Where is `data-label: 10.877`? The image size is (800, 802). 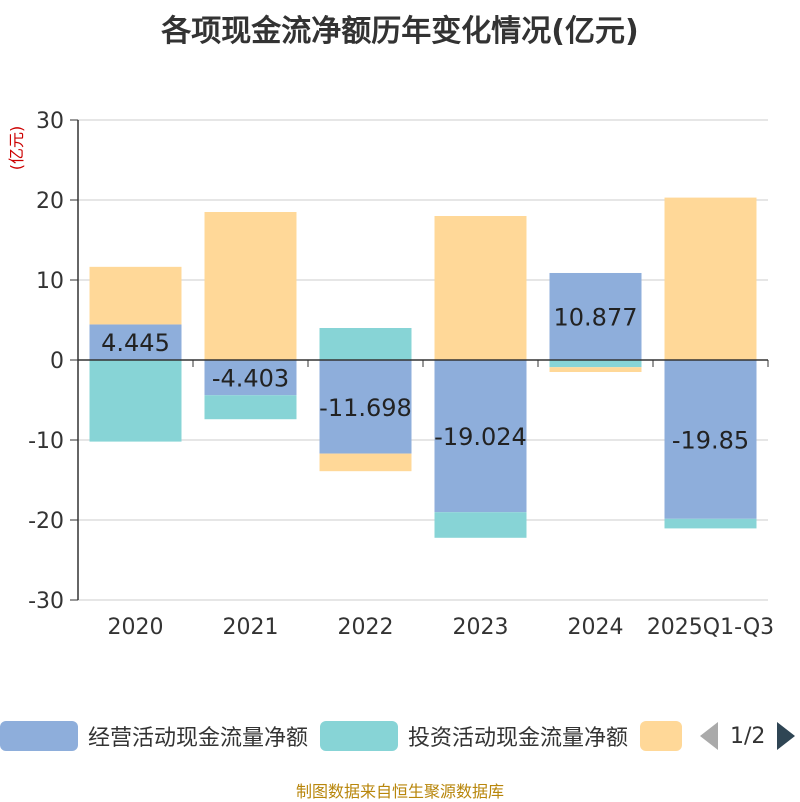
data-label: 10.877 is located at coordinates (596, 317).